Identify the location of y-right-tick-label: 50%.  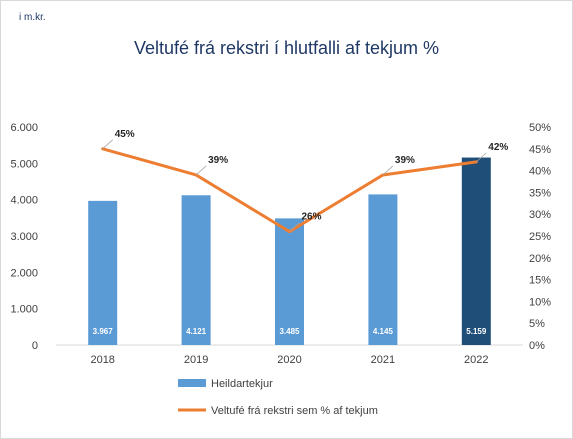
(540, 128).